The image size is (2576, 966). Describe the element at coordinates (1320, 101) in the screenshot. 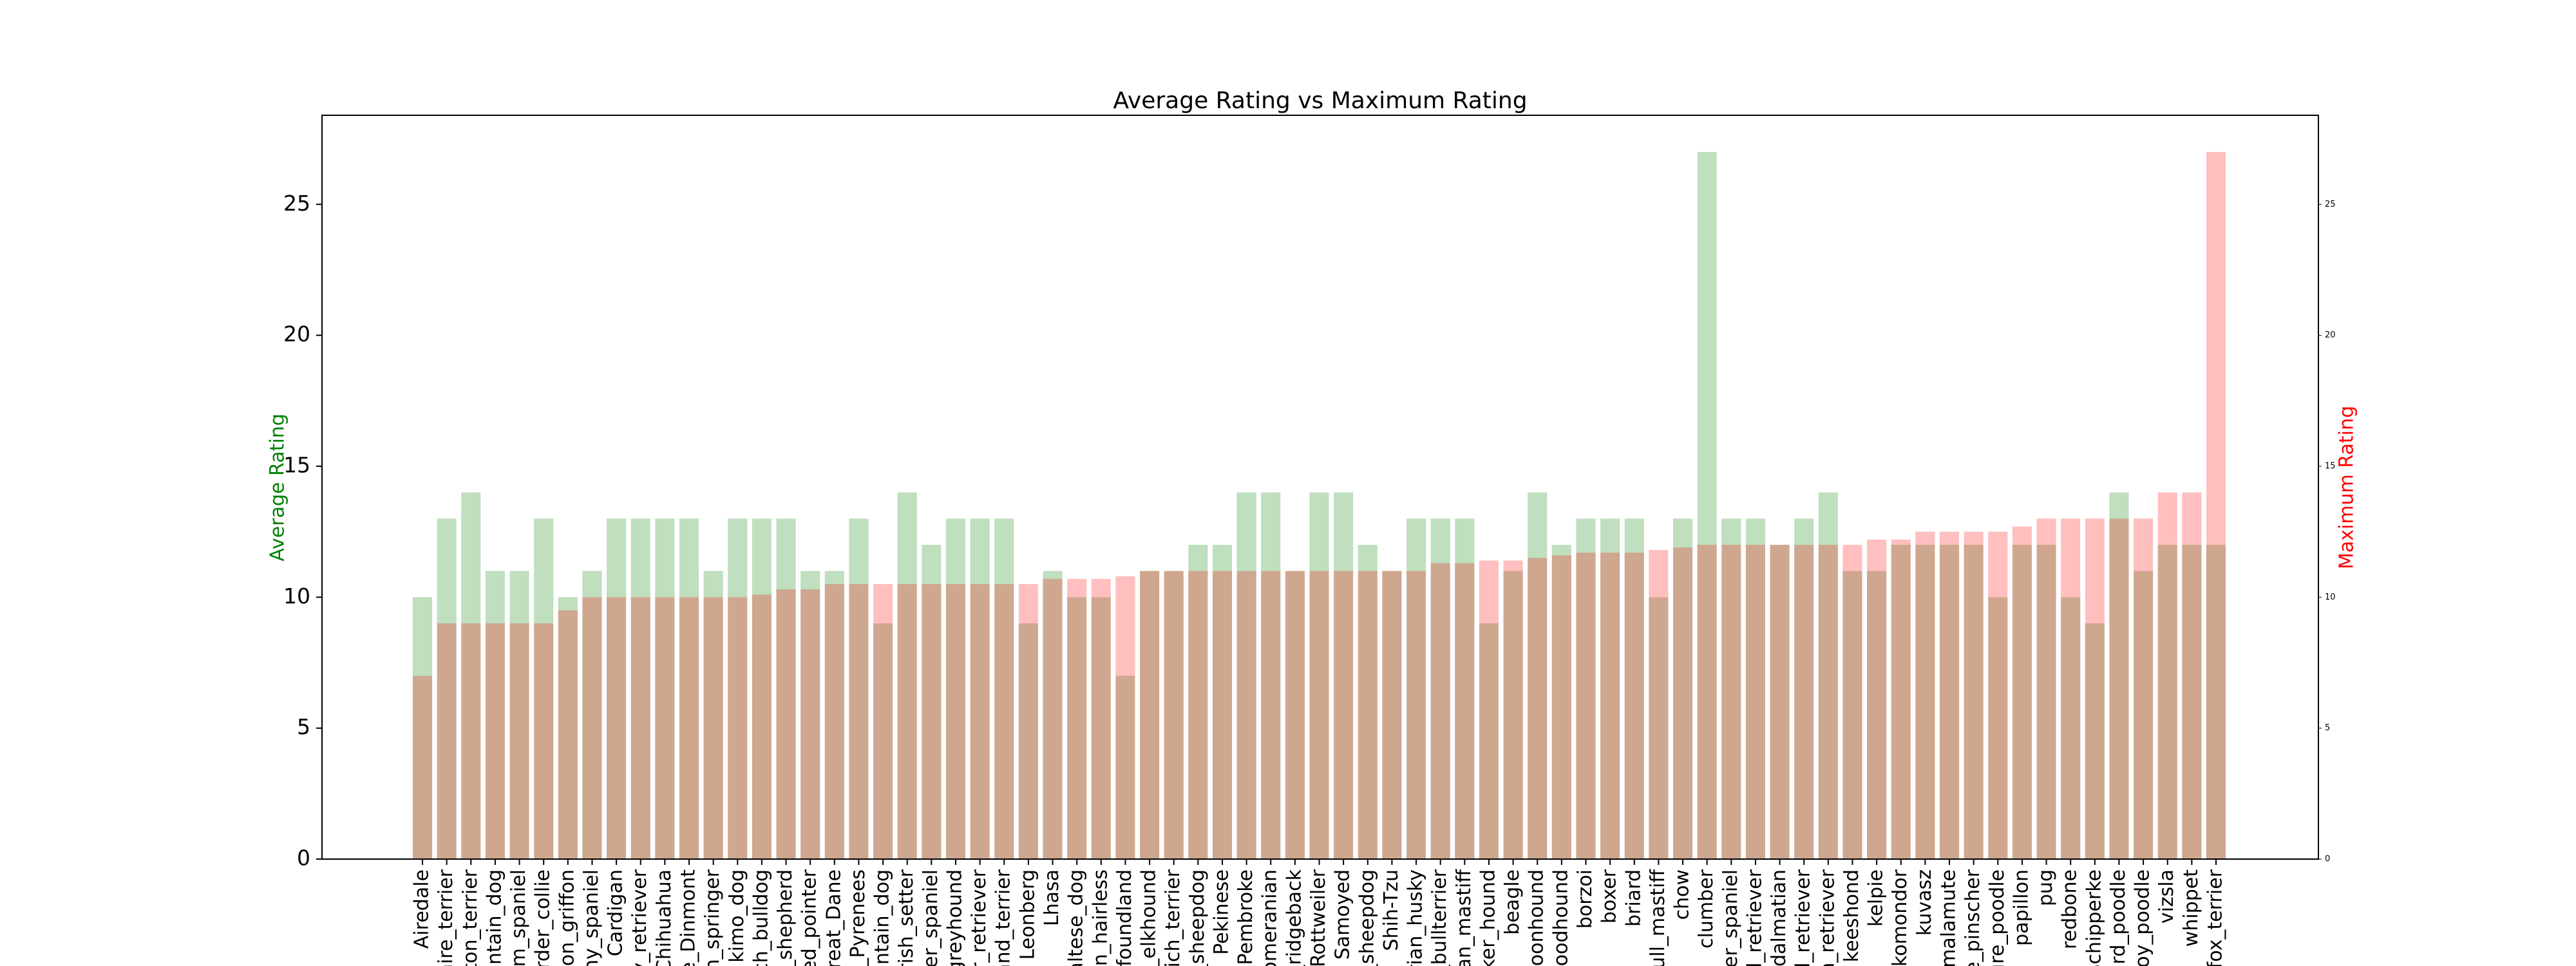

I see `chart-title: Average Rating vs Maximum Rating` at that location.